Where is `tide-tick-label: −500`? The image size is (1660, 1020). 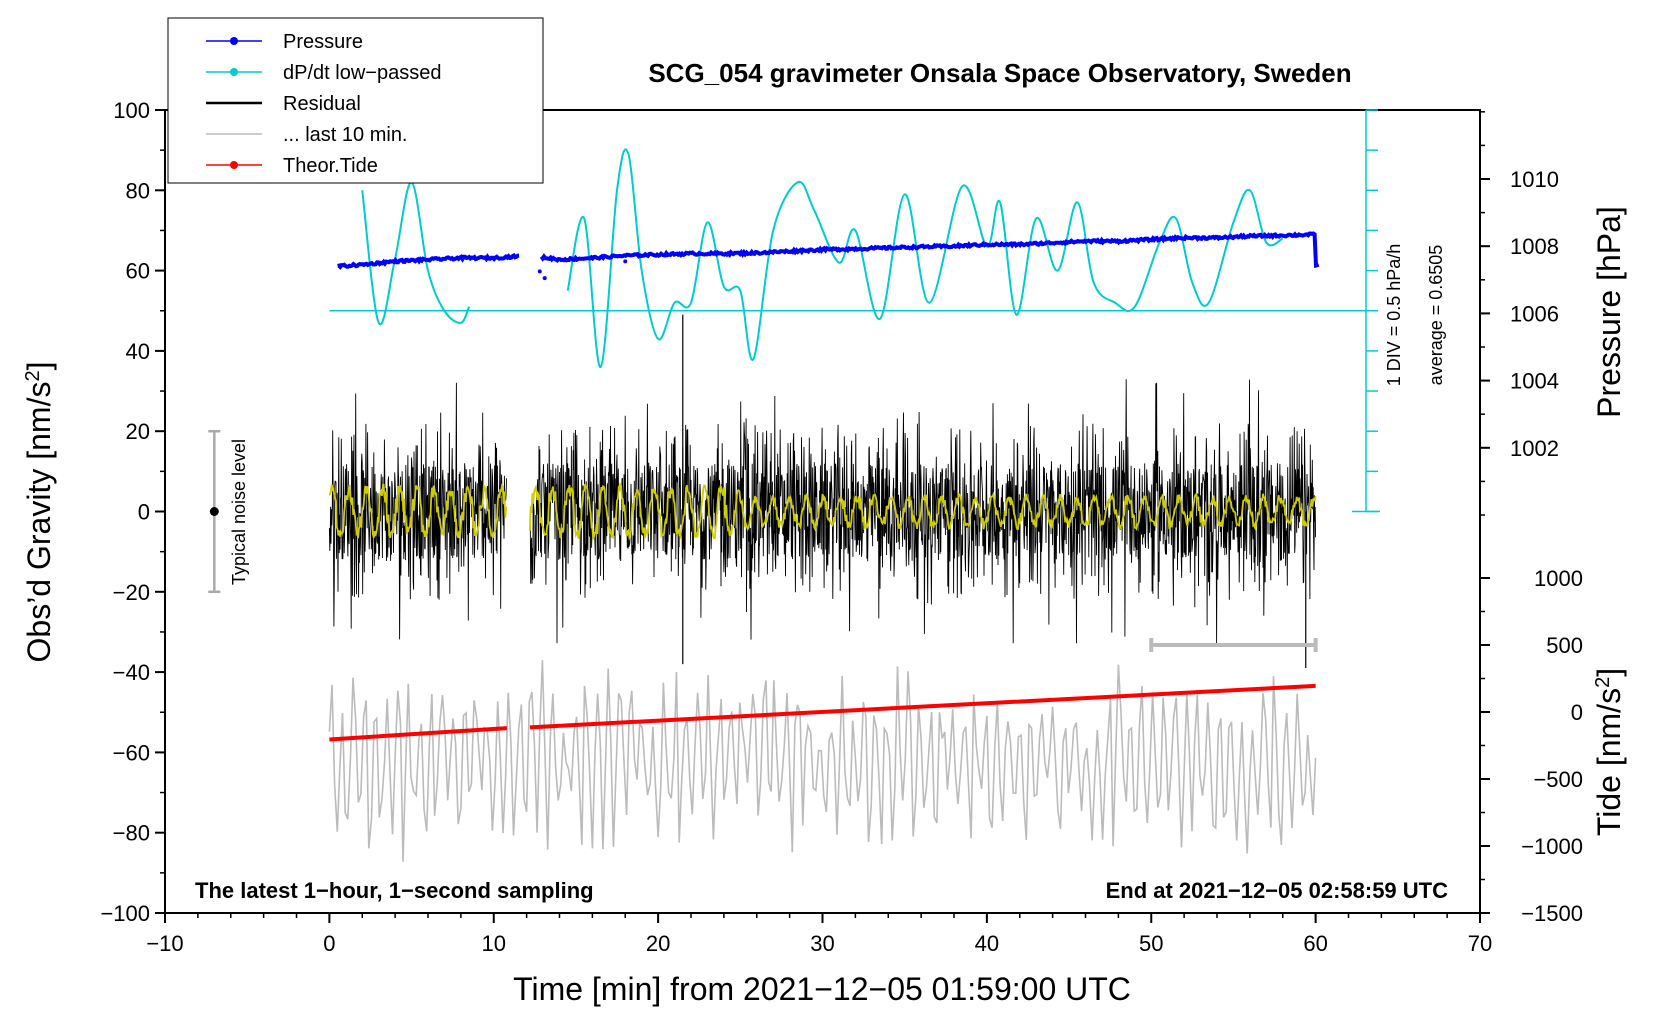 tide-tick-label: −500 is located at coordinates (1558, 779).